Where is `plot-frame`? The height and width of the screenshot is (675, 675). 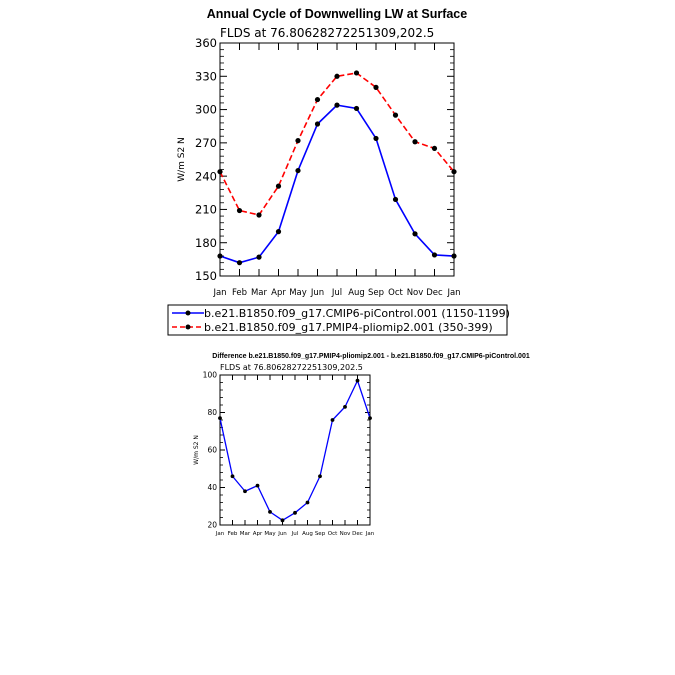
plot-frame is located at coordinates (295, 450).